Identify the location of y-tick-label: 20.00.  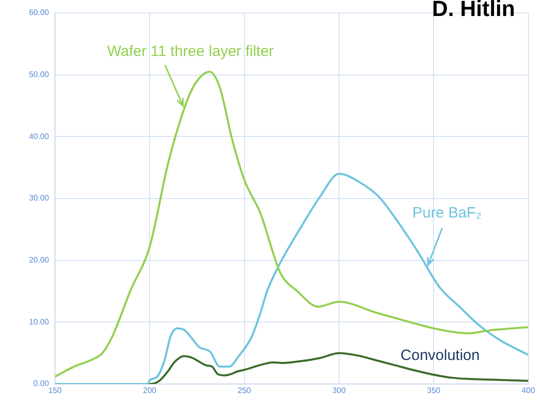
(39, 260).